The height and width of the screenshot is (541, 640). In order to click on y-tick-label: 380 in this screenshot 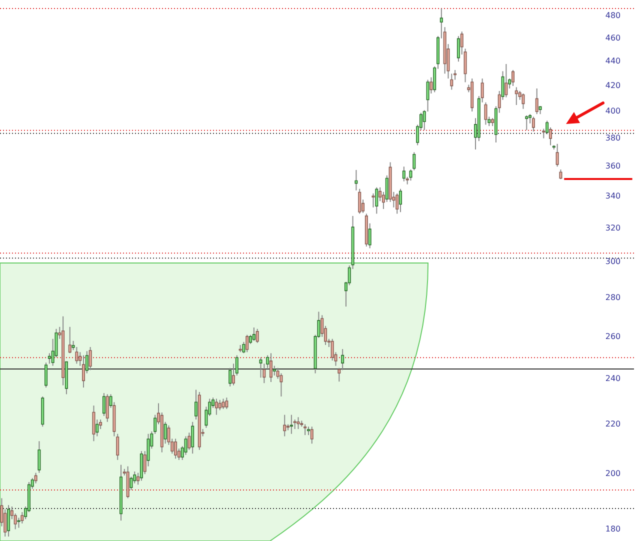, I will do `click(613, 137)`.